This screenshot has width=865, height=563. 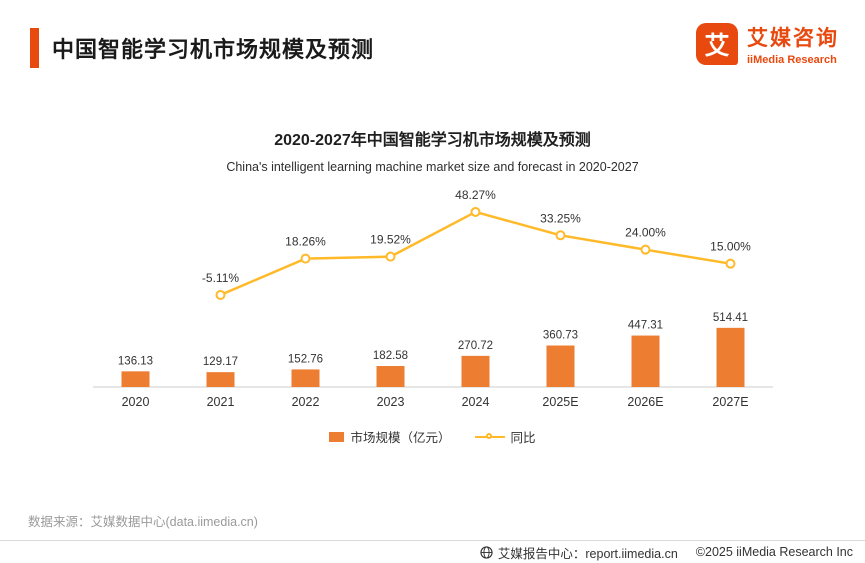 What do you see at coordinates (219, 362) in the screenshot?
I see `svg-text: 129.17` at bounding box center [219, 362].